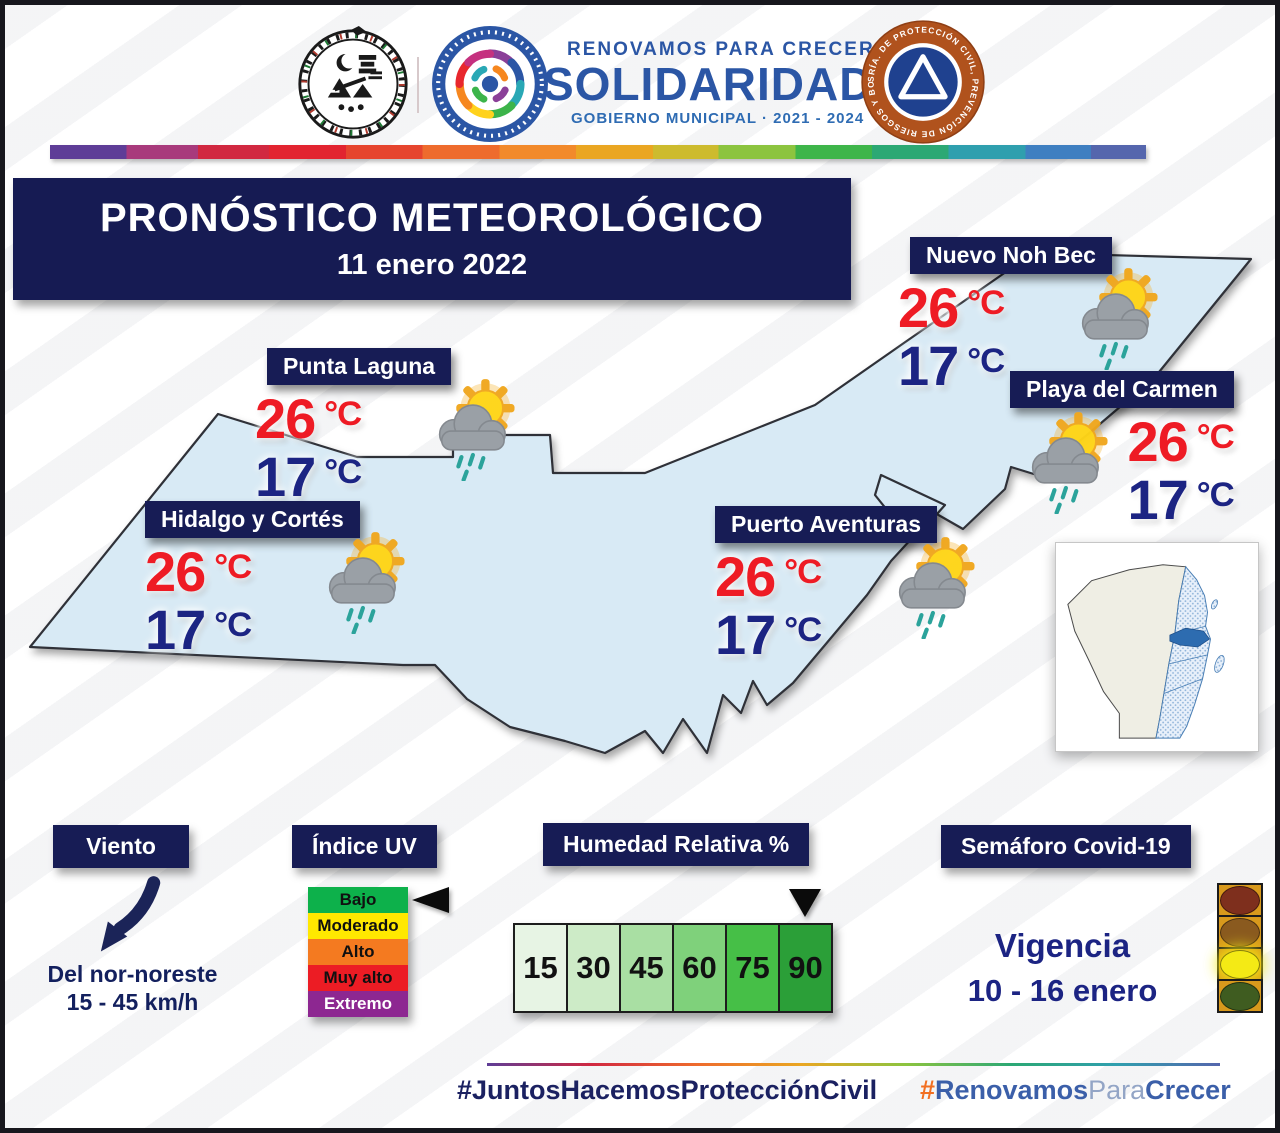 The width and height of the screenshot is (1280, 1133). Describe the element at coordinates (130, 914) in the screenshot. I see `wind-direction-arrow-icon` at that location.